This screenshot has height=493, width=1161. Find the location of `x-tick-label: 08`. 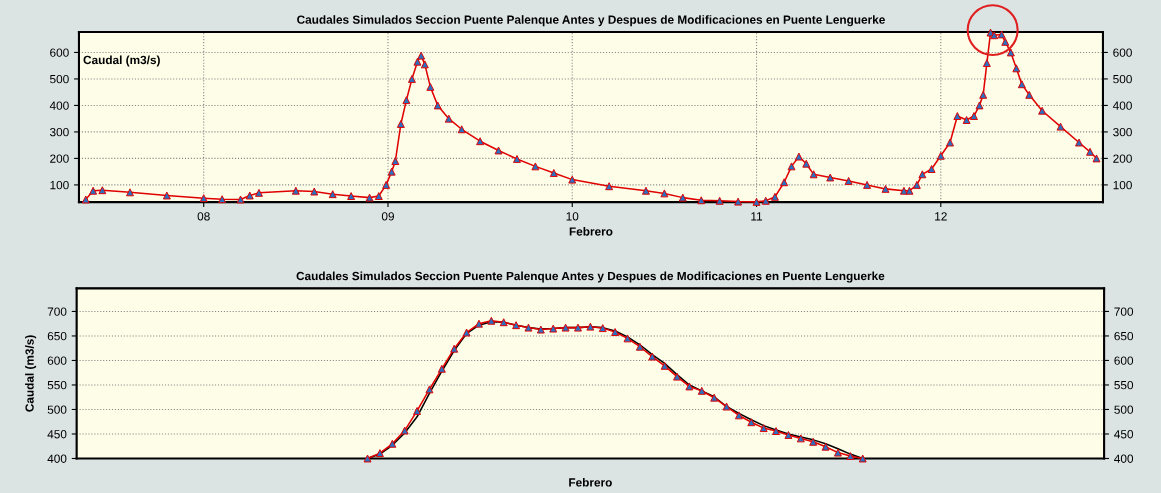

x-tick-label: 08 is located at coordinates (203, 216).